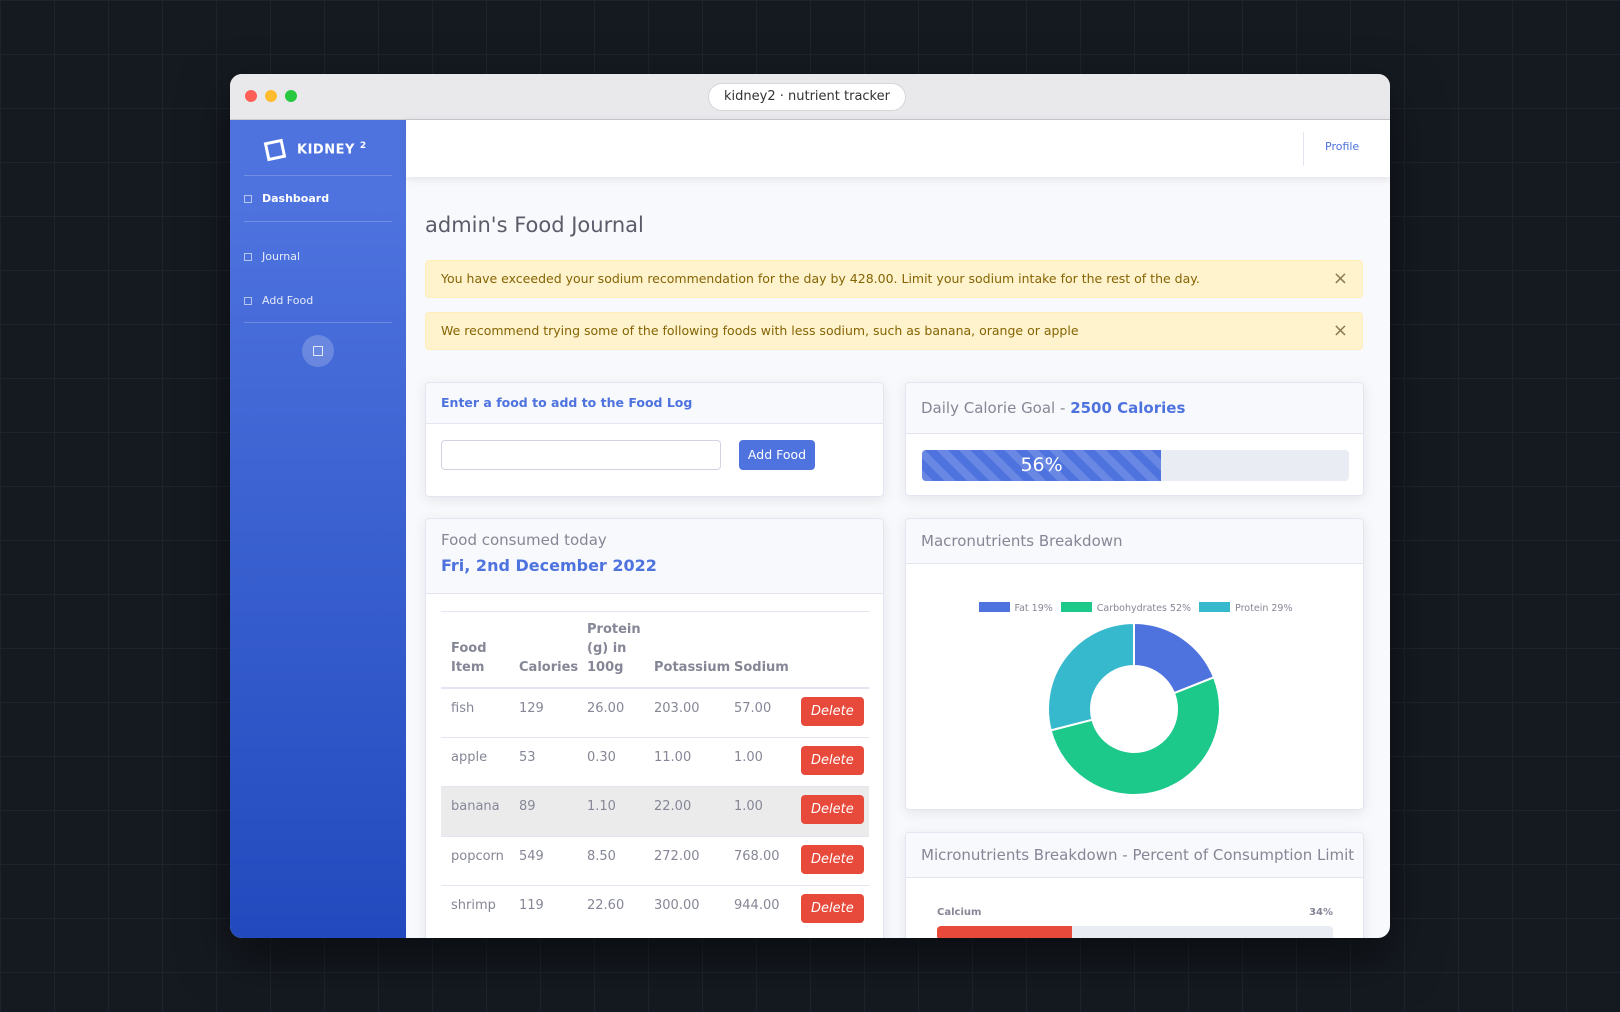 This screenshot has height=1012, width=1620. I want to click on card-title: Food consumed today, so click(524, 540).